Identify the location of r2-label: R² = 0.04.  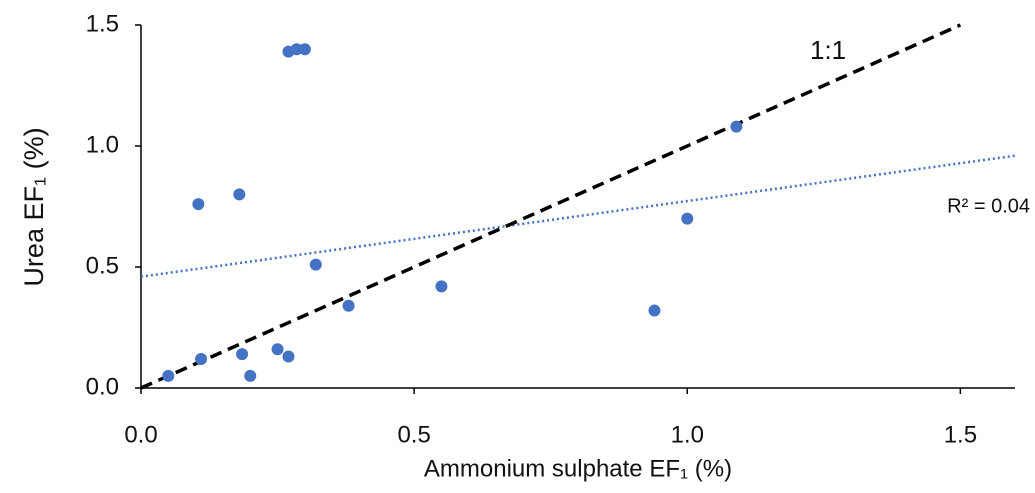
(988, 206).